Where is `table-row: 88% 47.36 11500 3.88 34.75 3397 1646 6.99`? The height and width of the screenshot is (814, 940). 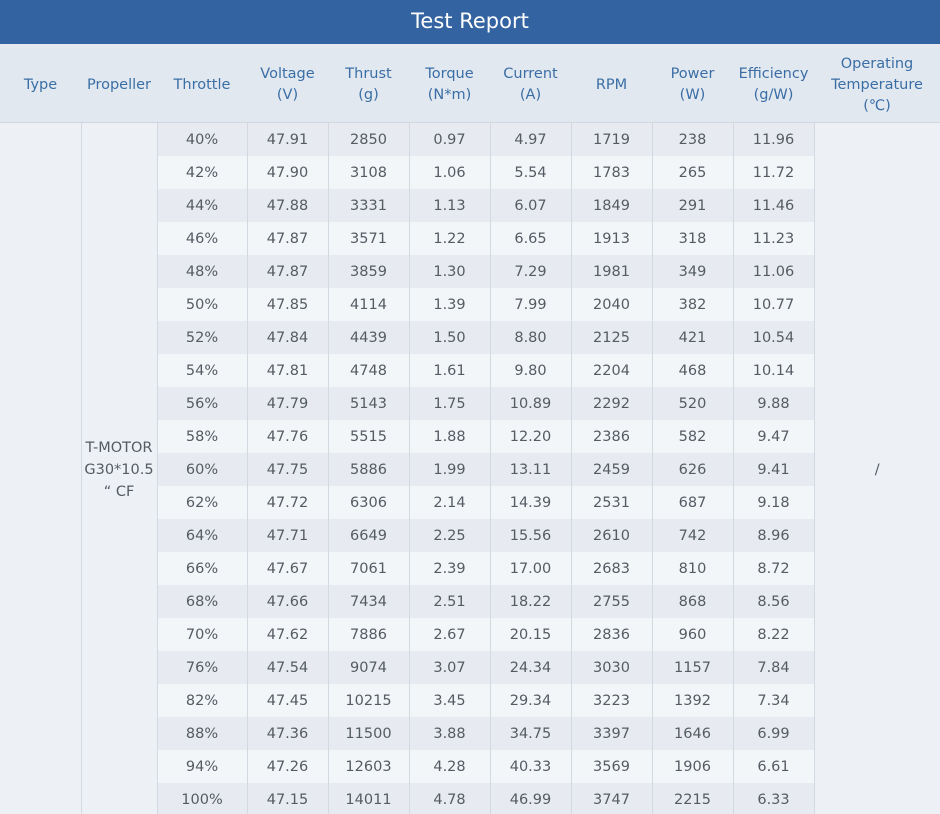
table-row: 88% 47.36 11500 3.88 34.75 3397 1646 6.99 is located at coordinates (470, 733).